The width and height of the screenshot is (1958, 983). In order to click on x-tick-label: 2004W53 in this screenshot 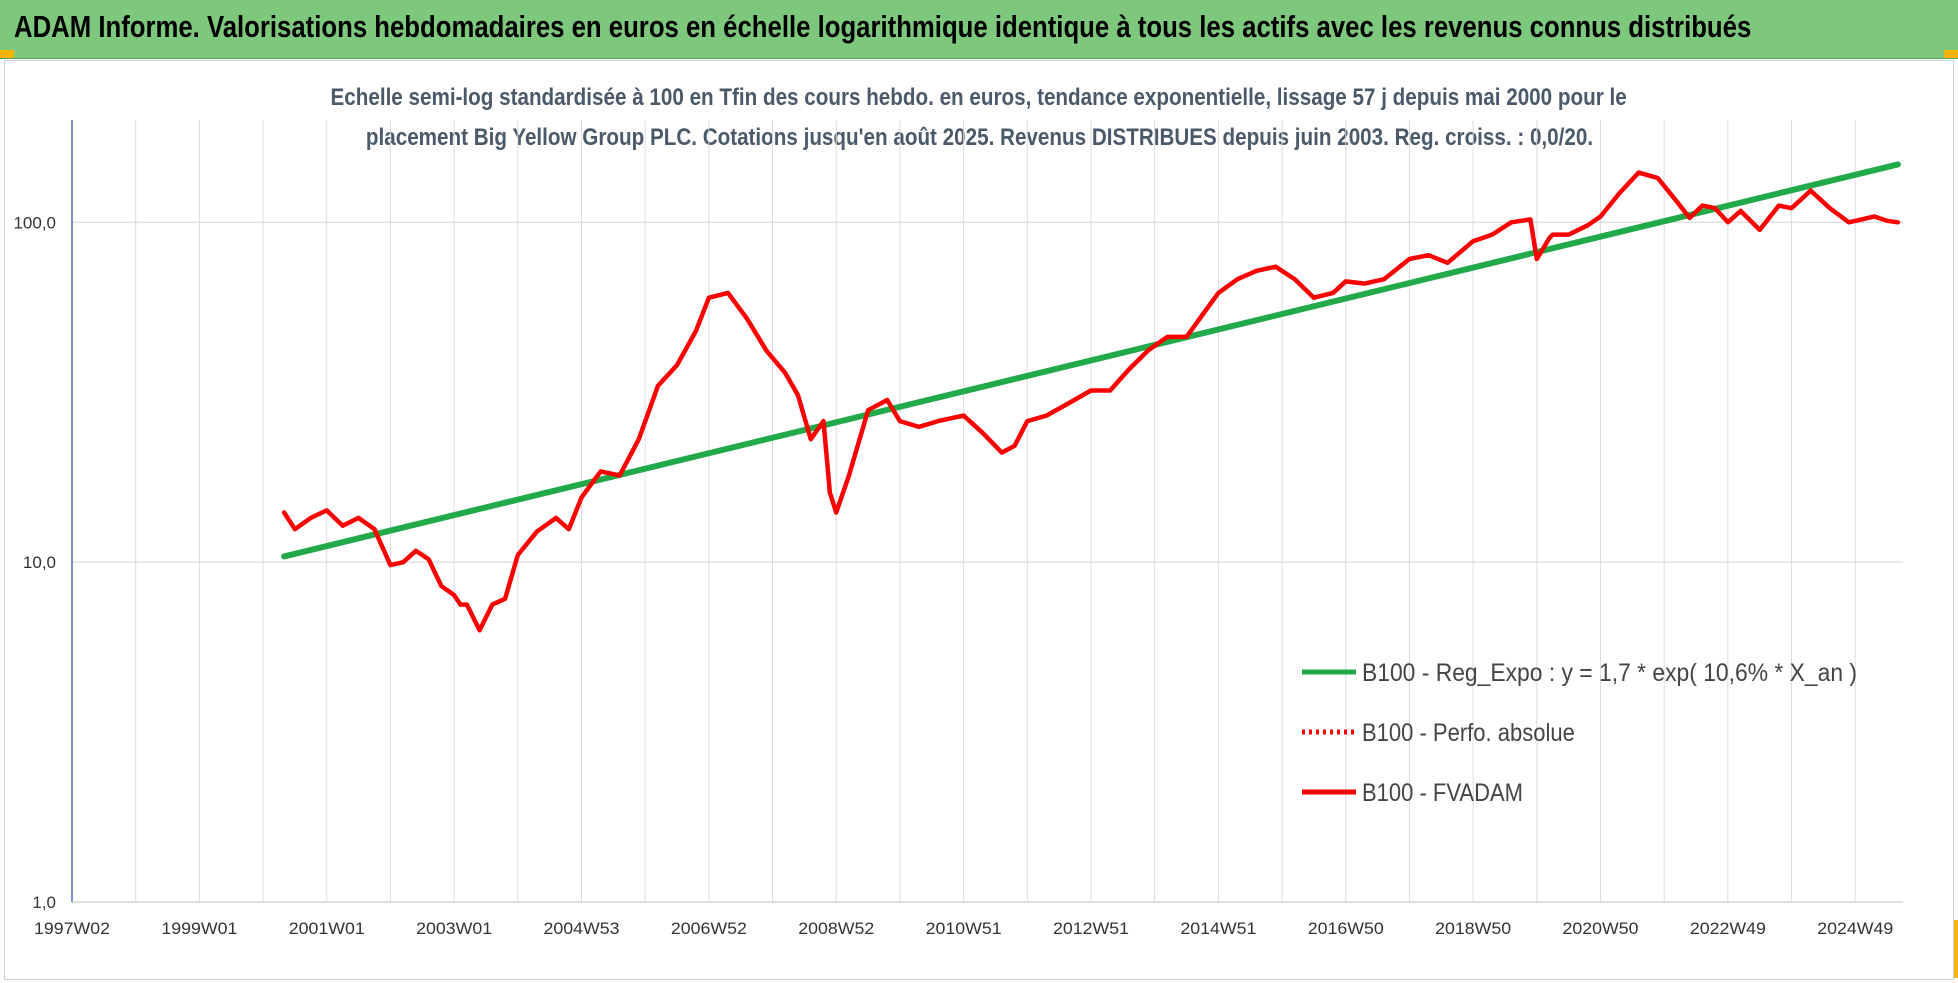, I will do `click(581, 928)`.